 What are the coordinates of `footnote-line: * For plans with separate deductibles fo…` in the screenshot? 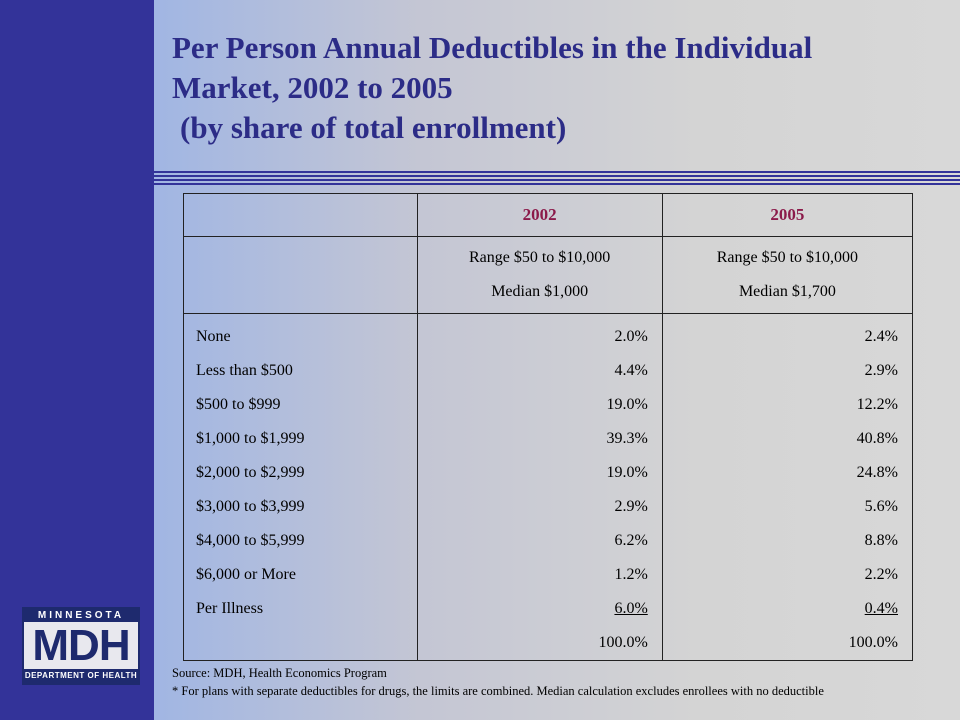 It's located at (498, 691).